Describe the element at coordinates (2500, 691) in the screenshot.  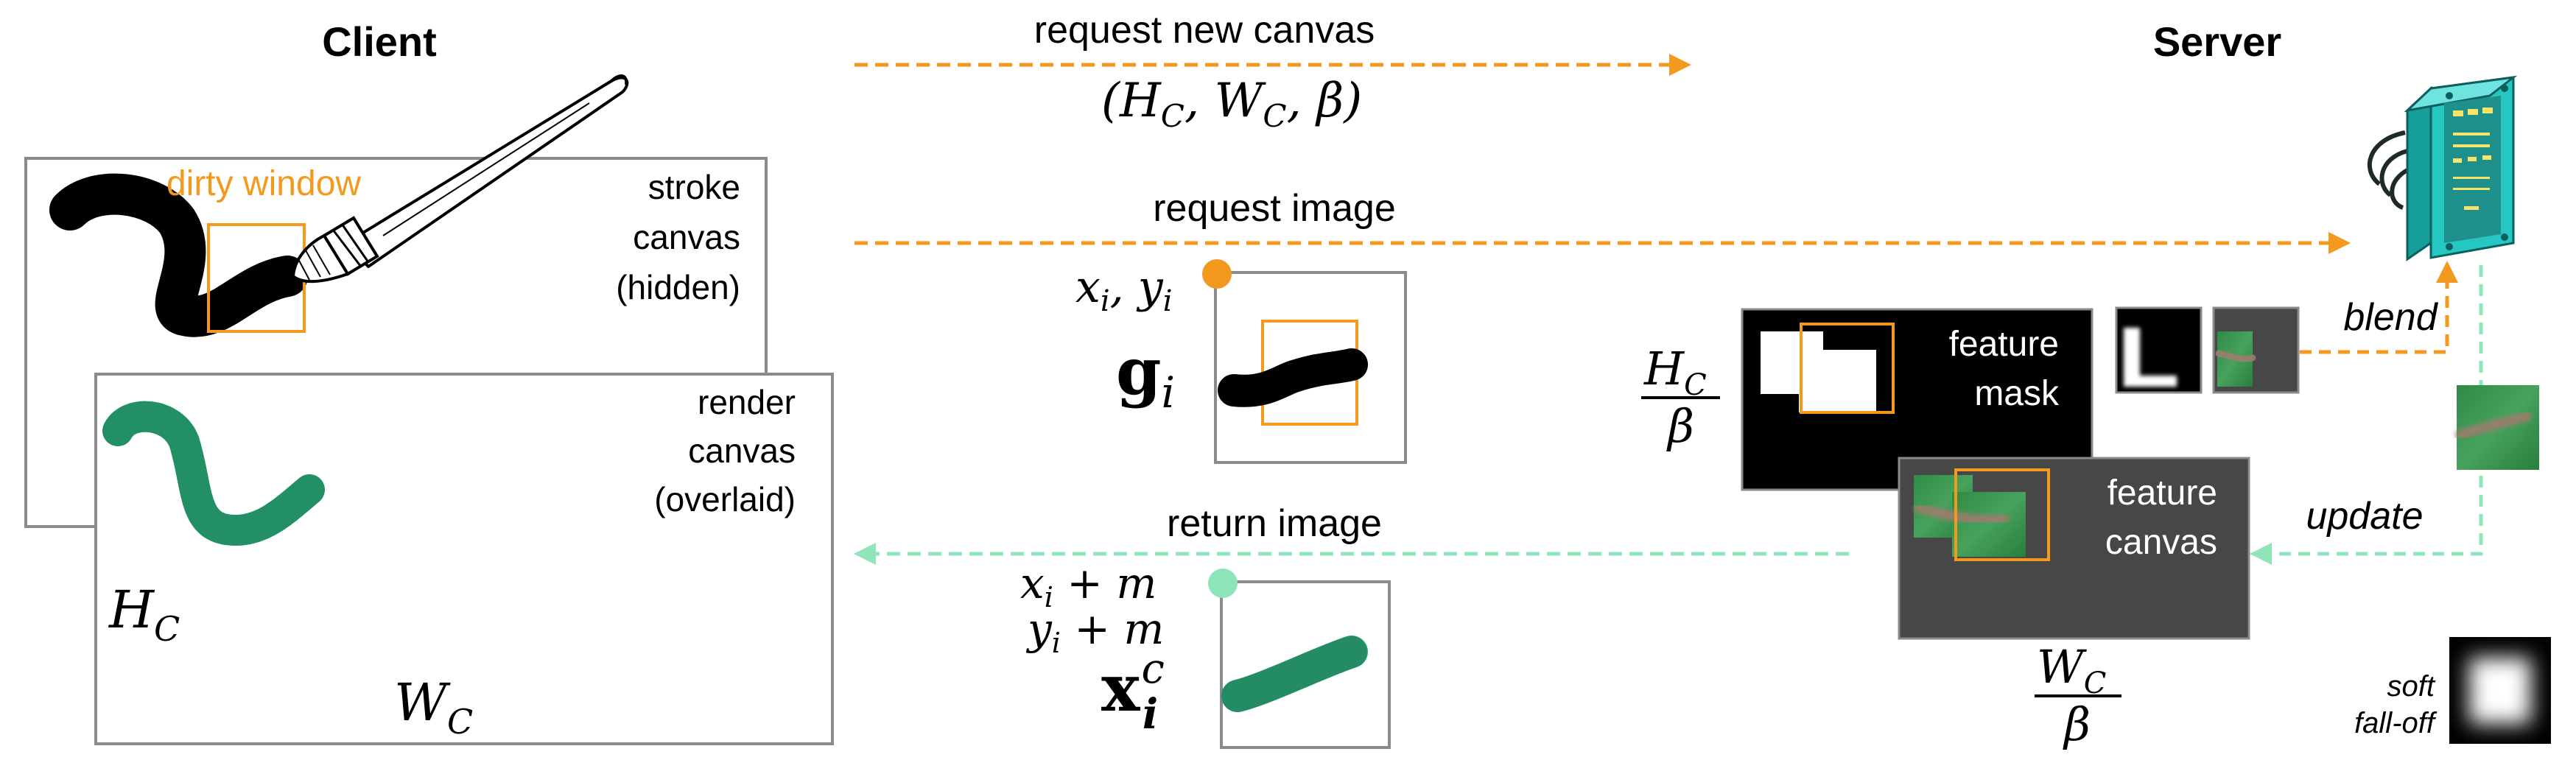
I see `soft-falloff-glow` at that location.